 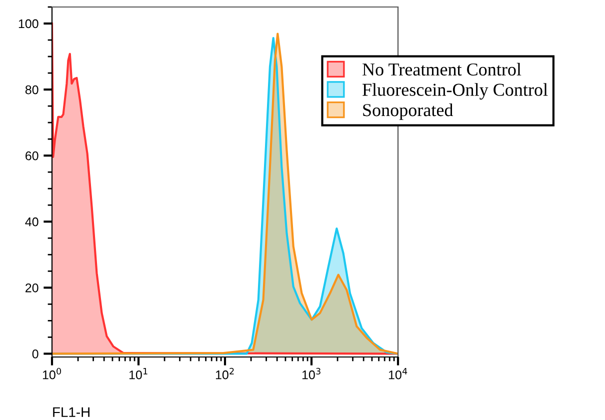 I want to click on x-tick-label: 10$^{0}$, so click(x=52, y=374).